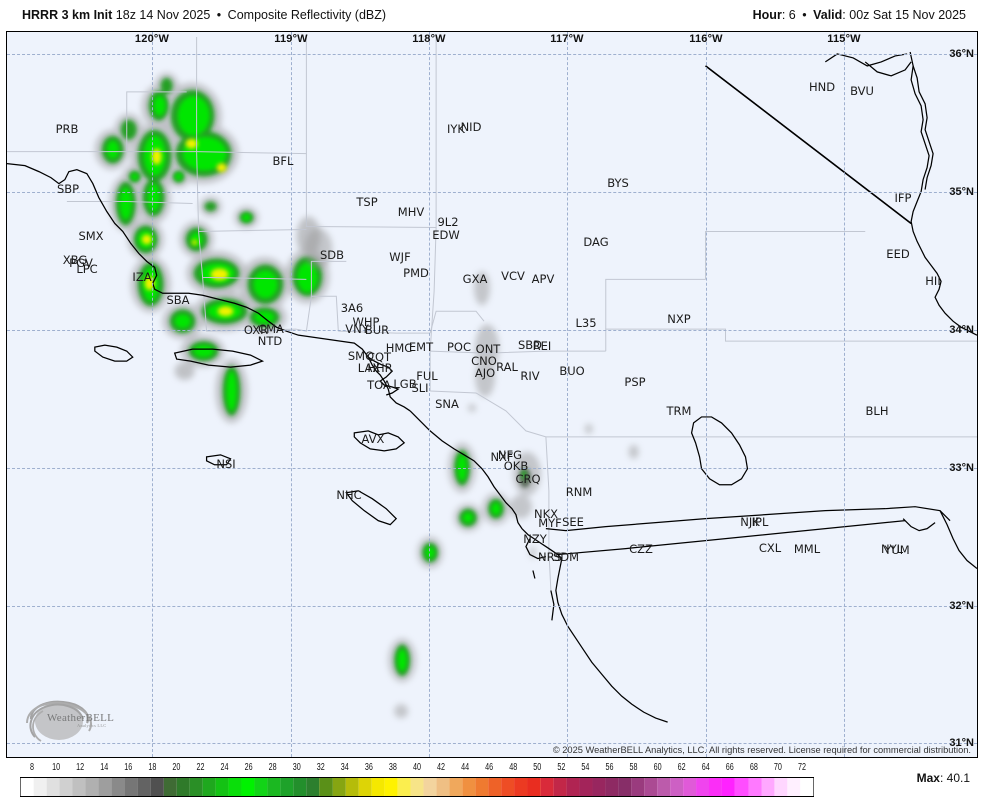 Image resolution: width=984 pixels, height=808 pixels. I want to click on lon-label: 117°W, so click(567, 39).